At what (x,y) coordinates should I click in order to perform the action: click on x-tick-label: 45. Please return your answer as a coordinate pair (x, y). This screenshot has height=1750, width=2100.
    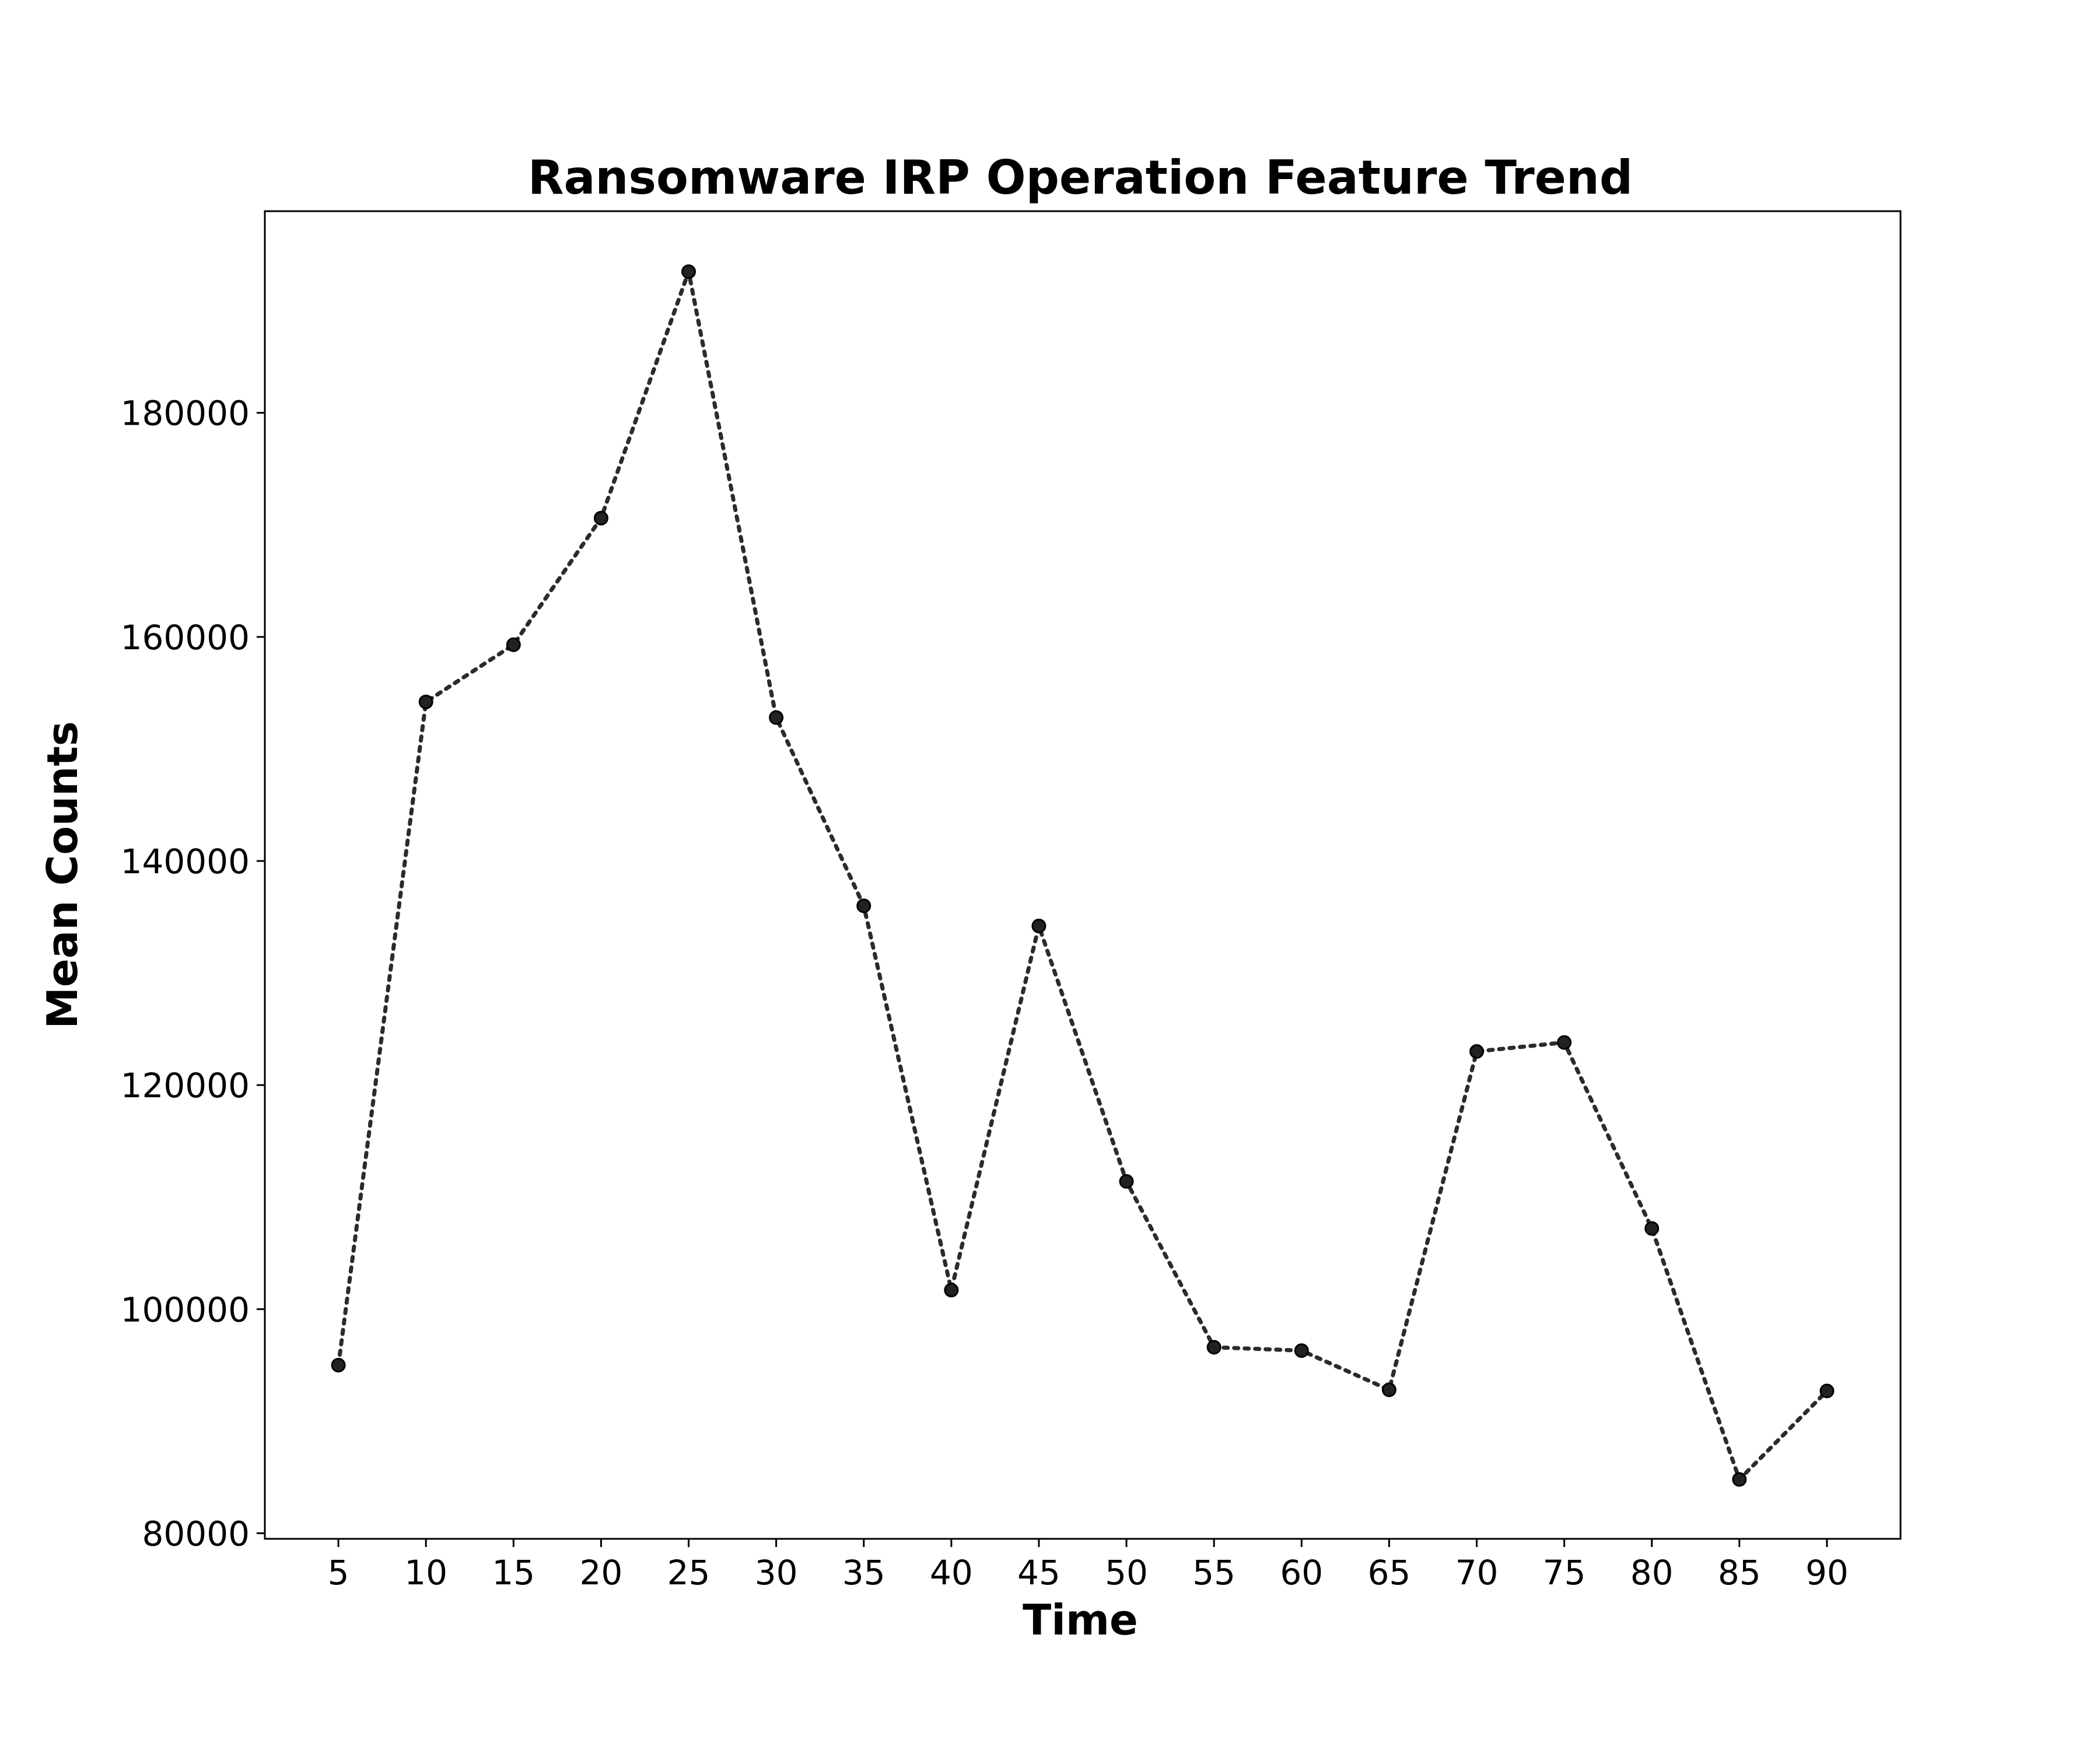
    Looking at the image, I should click on (1038, 1573).